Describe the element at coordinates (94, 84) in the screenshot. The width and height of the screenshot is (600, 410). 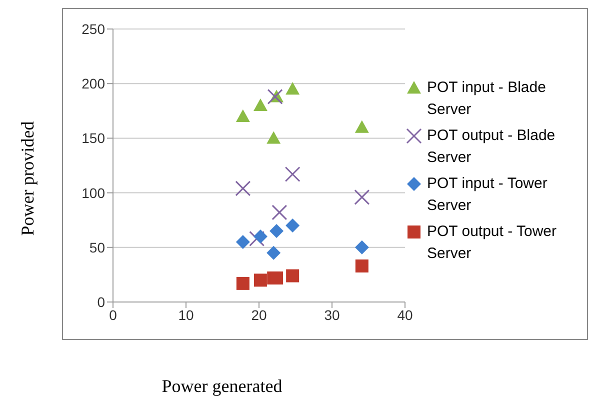
I see `y-tick-label: 200` at that location.